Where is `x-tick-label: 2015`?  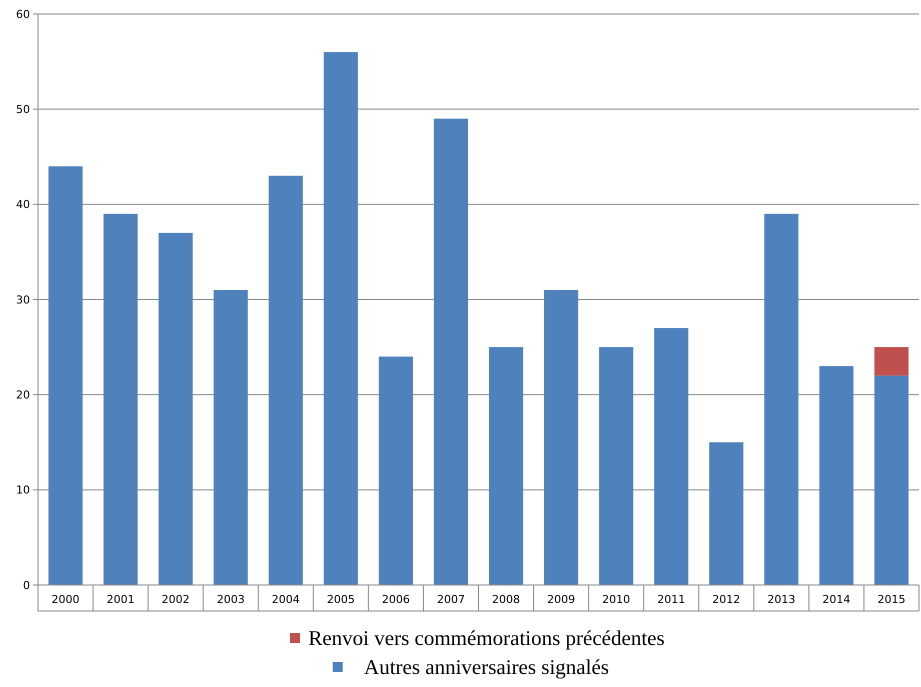
x-tick-label: 2015 is located at coordinates (891, 599).